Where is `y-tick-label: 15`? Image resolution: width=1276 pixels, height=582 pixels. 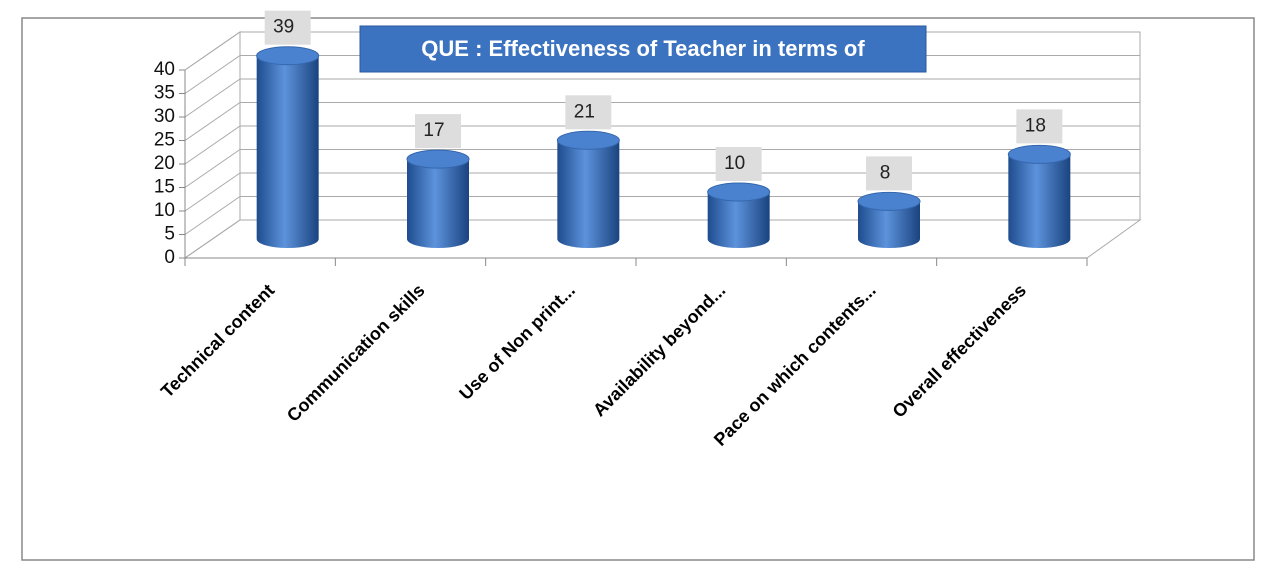 y-tick-label: 15 is located at coordinates (164, 187).